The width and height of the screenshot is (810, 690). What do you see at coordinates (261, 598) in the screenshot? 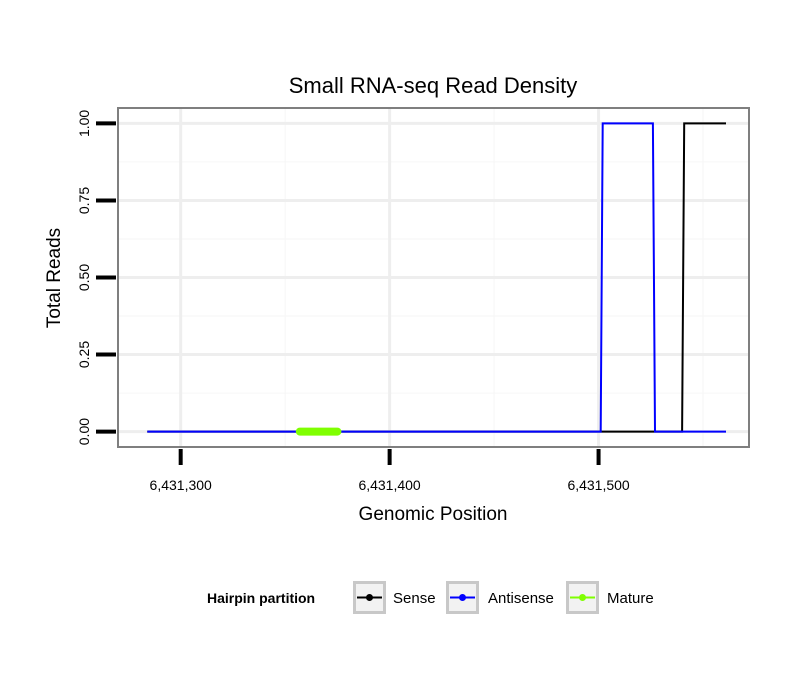
I see `legend-title: Hairpin partition` at bounding box center [261, 598].